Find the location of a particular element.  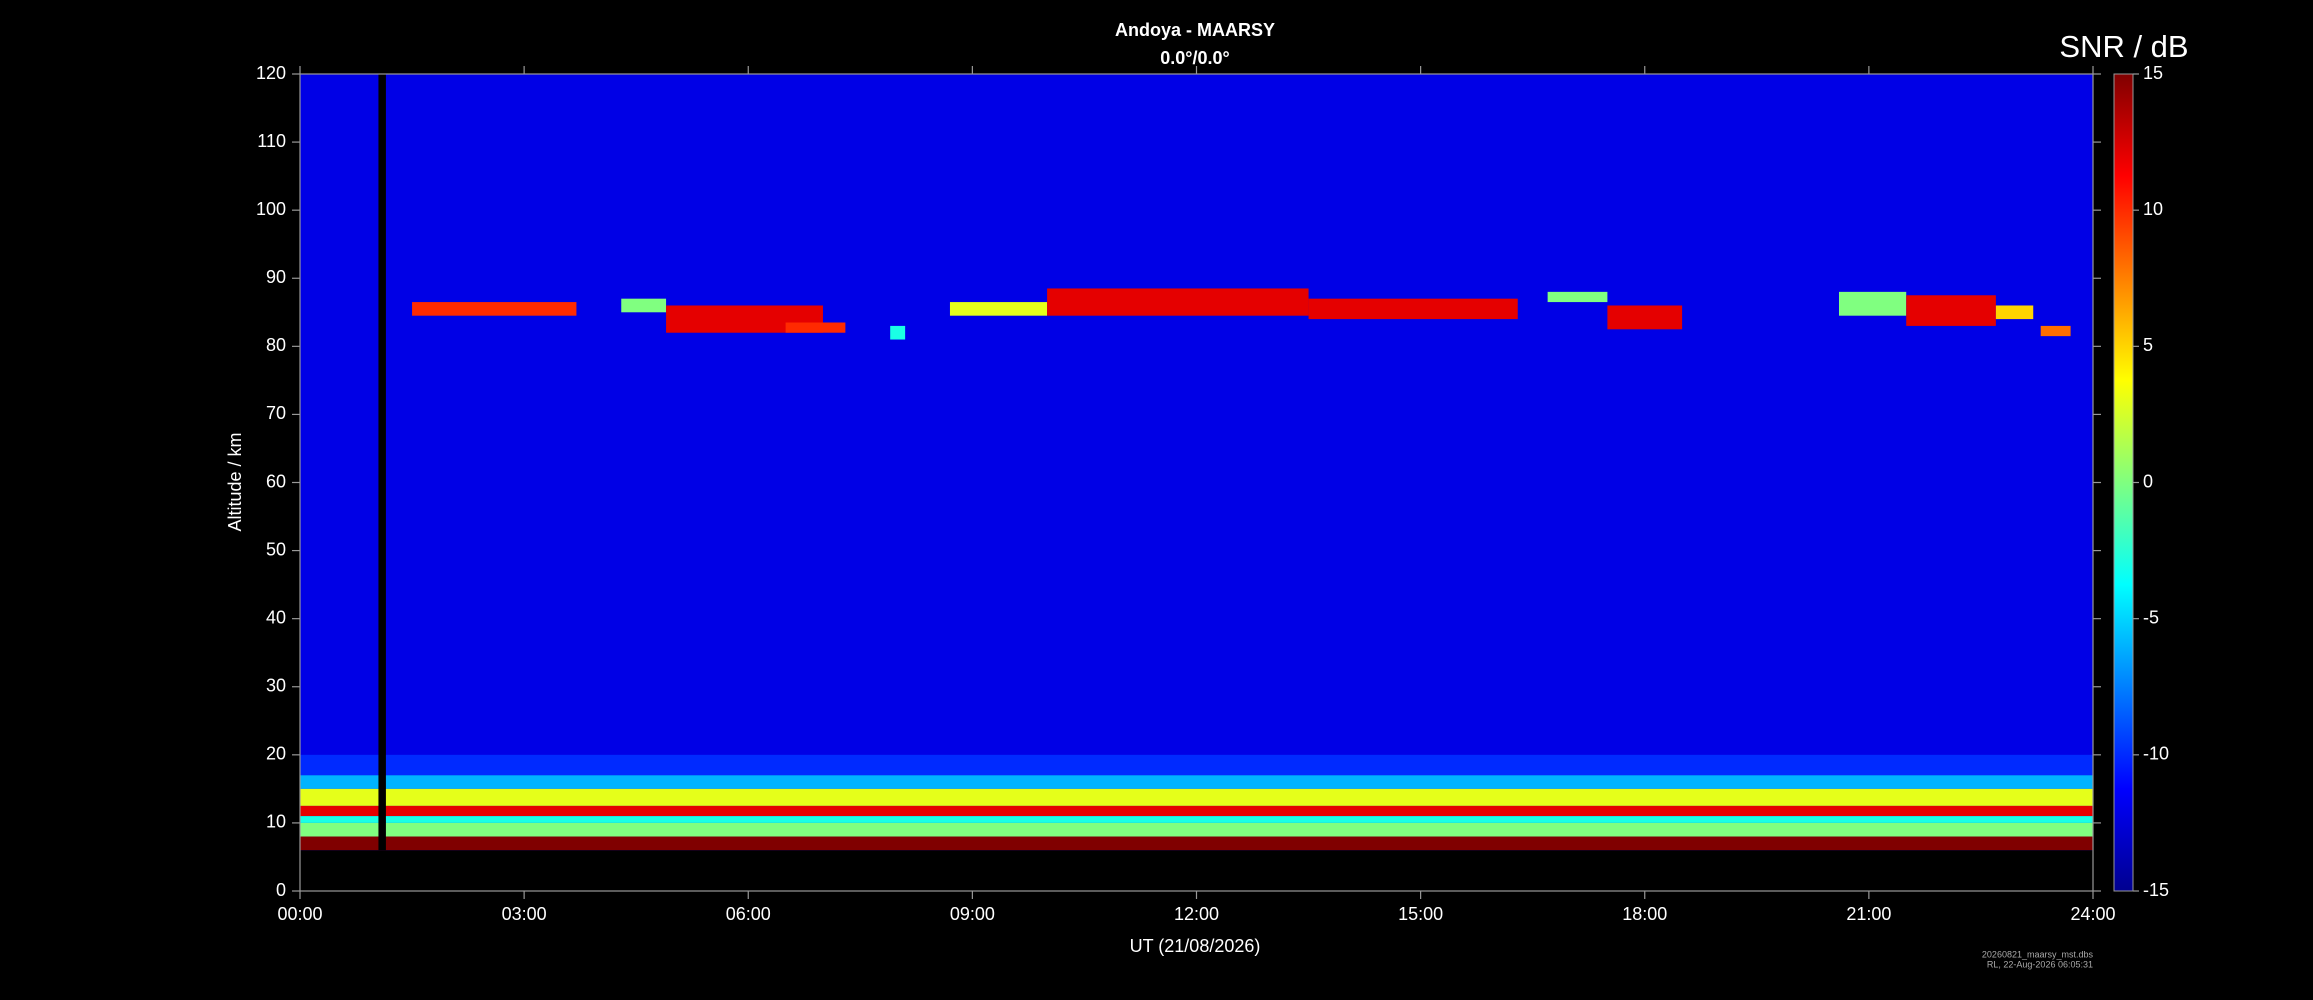

y-axis-label: Altitude / km is located at coordinates (235, 481).